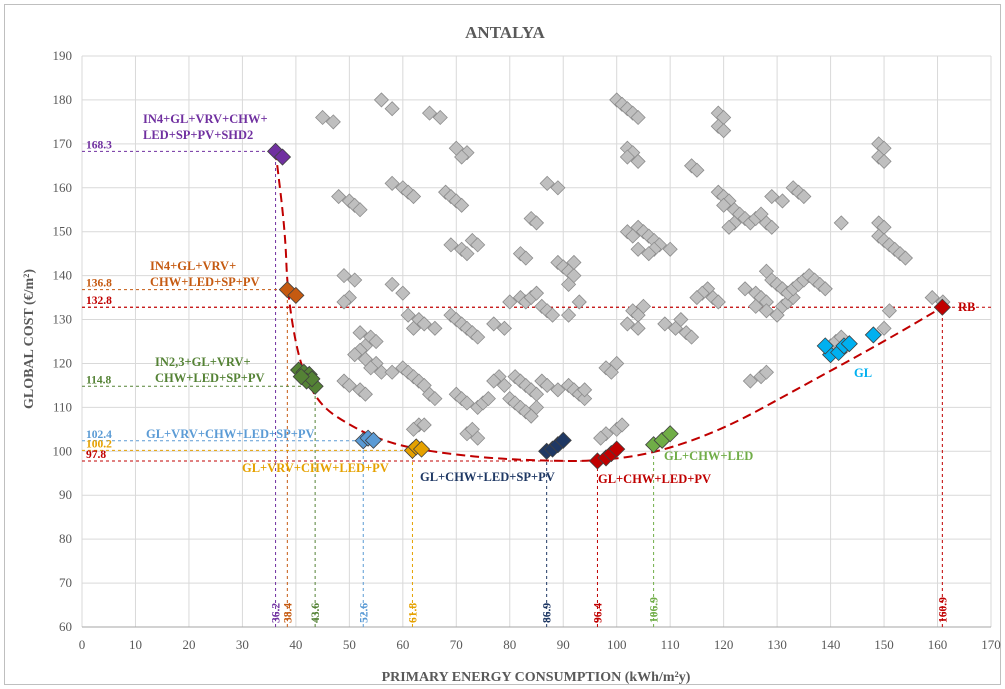 This screenshot has height=689, width=1005. What do you see at coordinates (63, 231) in the screenshot?
I see `y-tick-label: 150` at bounding box center [63, 231].